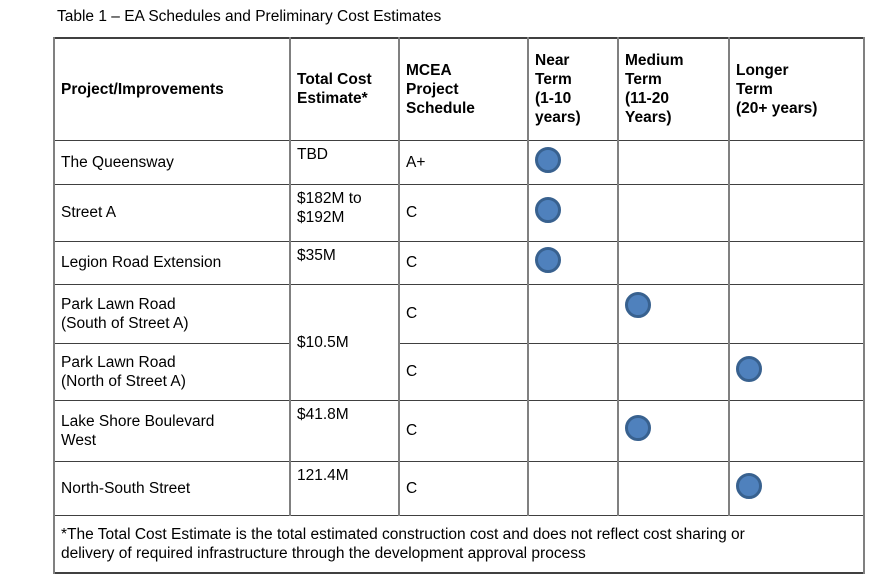 The height and width of the screenshot is (585, 889). Describe the element at coordinates (344, 488) in the screenshot. I see `cost-cell: 121.4M` at that location.